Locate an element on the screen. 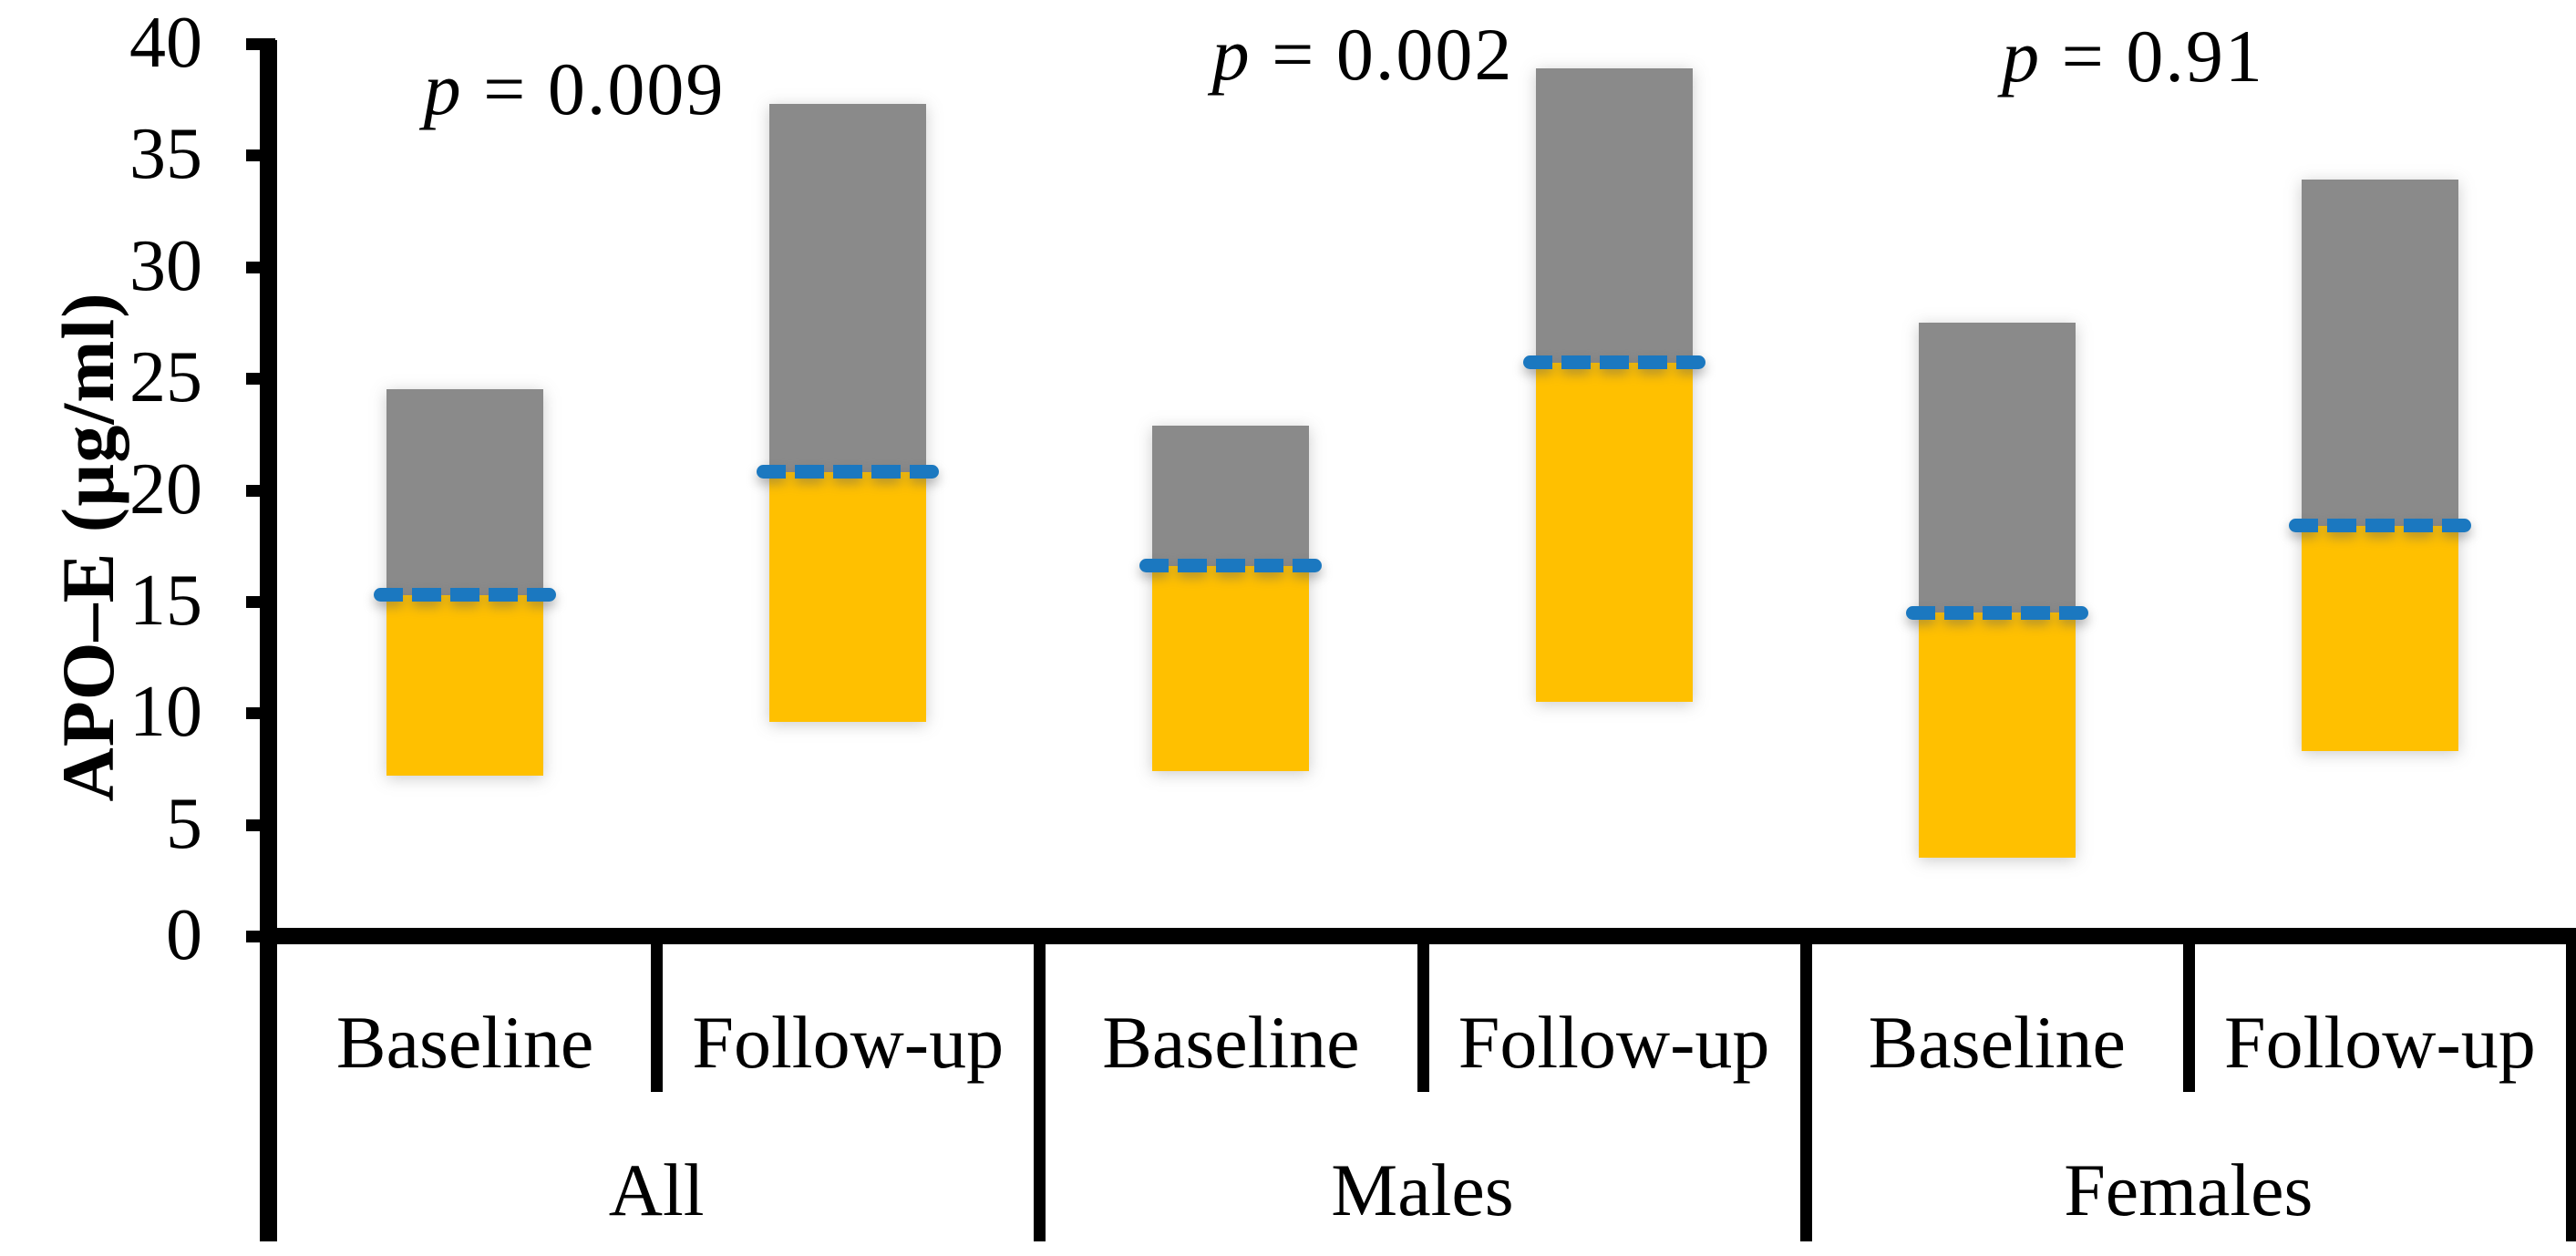 Image resolution: width=2576 pixels, height=1256 pixels. y-tick-label: 10 is located at coordinates (165, 712).